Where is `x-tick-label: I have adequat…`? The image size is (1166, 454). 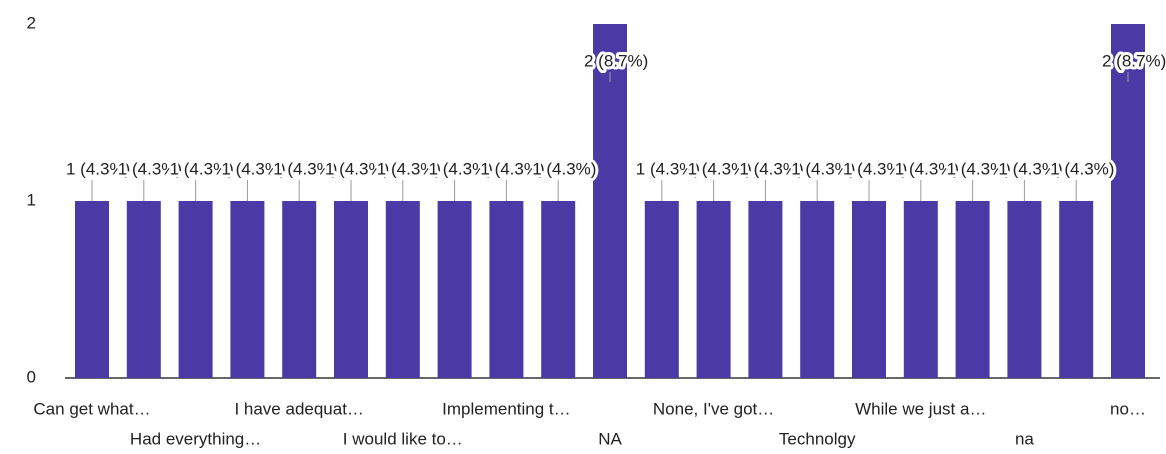
x-tick-label: I have adequat… is located at coordinates (298, 408).